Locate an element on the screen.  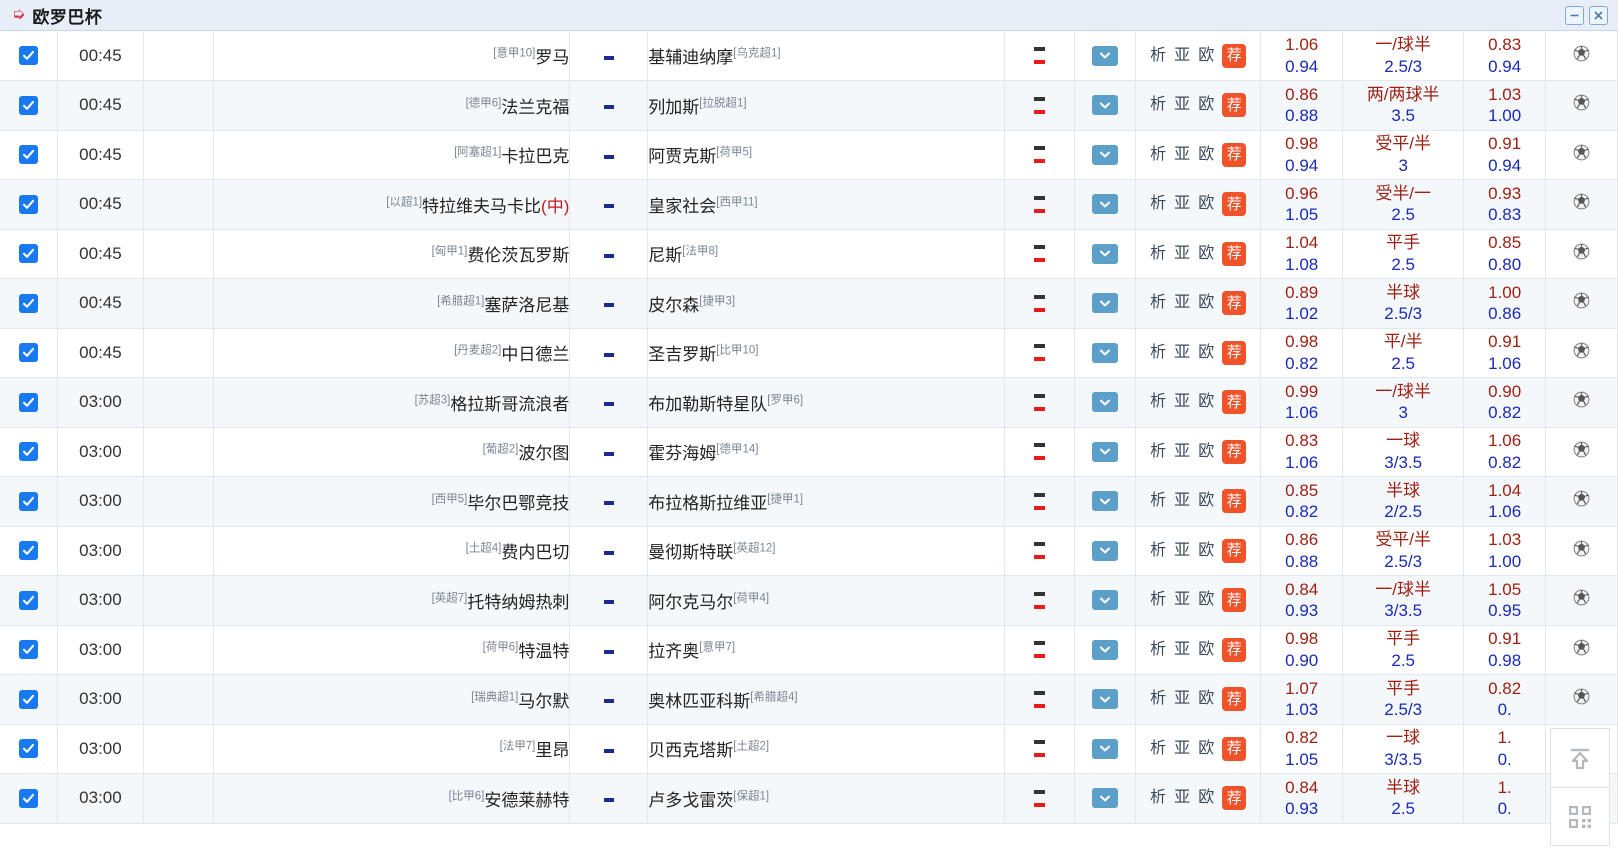
handicap-cell: 一/球半 2.5/3 is located at coordinates (1403, 56).